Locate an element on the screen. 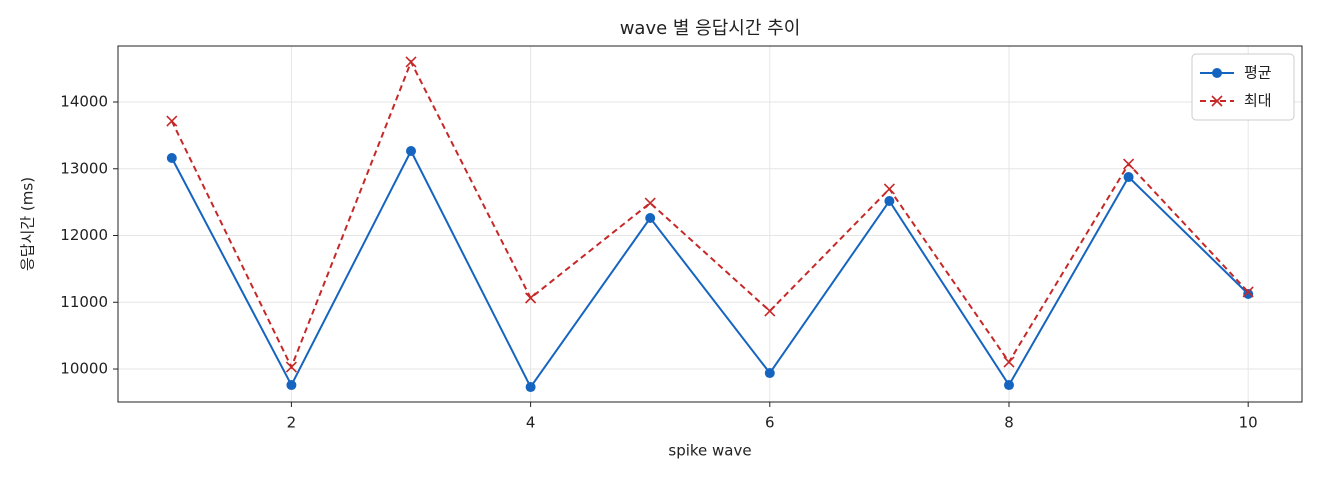 The height and width of the screenshot is (480, 1320). x-tick-label: 10 is located at coordinates (1248, 423).